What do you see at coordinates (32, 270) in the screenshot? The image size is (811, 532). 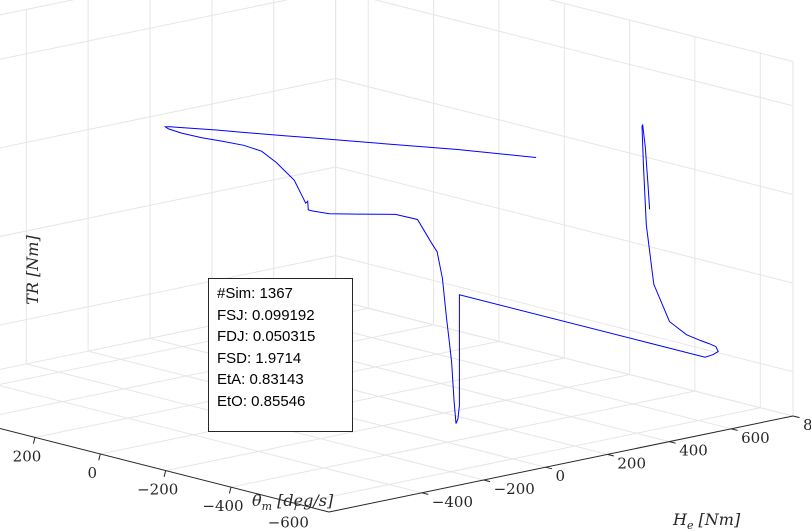 I see `z-axis-label: TR [Nm]` at bounding box center [32, 270].